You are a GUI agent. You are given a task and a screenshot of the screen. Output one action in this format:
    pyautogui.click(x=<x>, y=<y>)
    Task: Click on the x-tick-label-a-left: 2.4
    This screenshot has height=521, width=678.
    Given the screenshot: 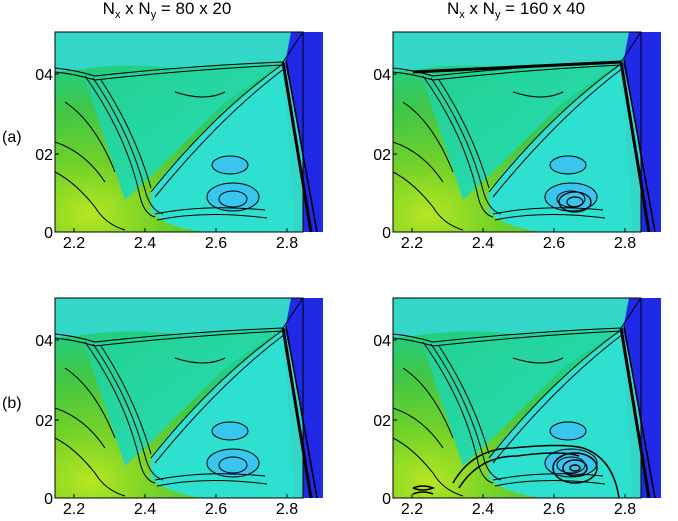 What is the action you would take?
    pyautogui.click(x=145, y=243)
    